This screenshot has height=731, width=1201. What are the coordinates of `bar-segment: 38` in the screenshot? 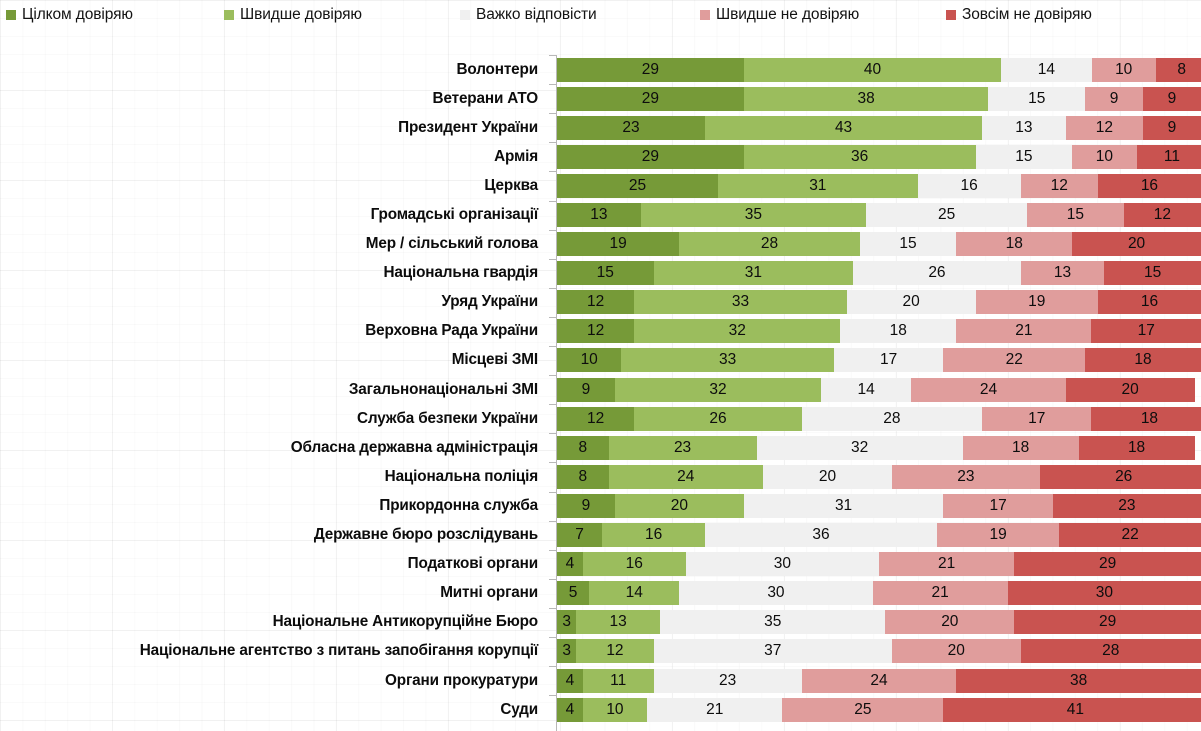 It's located at (866, 98).